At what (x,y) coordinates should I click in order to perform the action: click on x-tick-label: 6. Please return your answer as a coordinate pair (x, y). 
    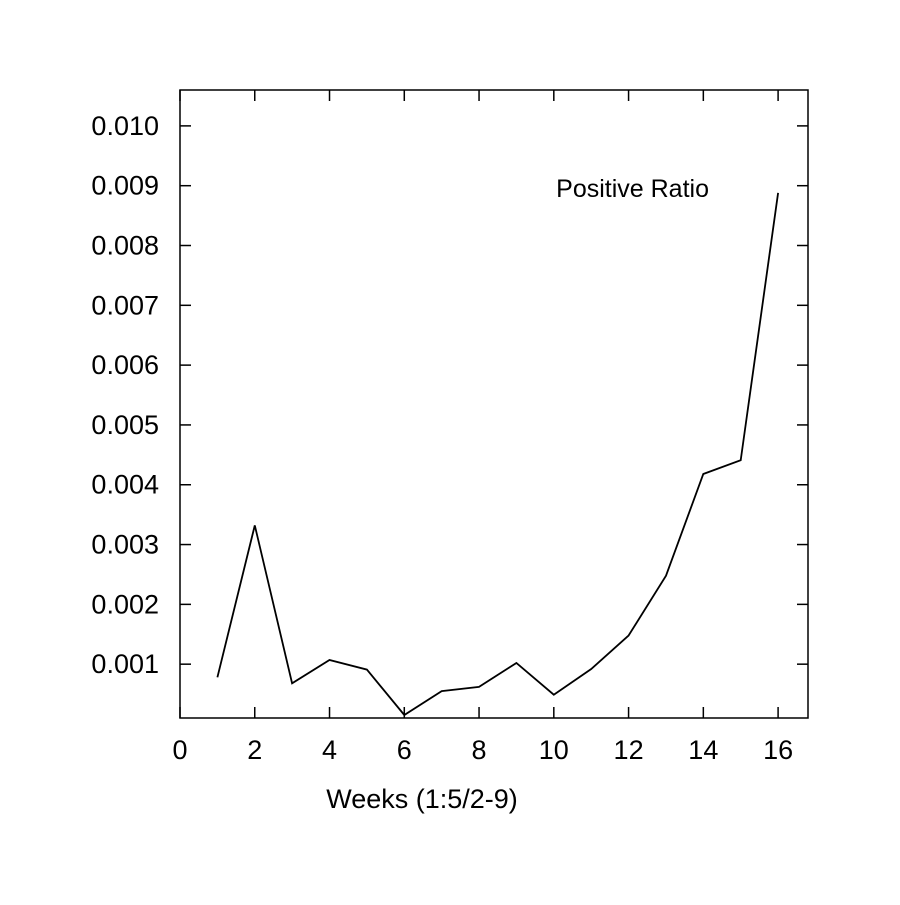
    Looking at the image, I should click on (404, 750).